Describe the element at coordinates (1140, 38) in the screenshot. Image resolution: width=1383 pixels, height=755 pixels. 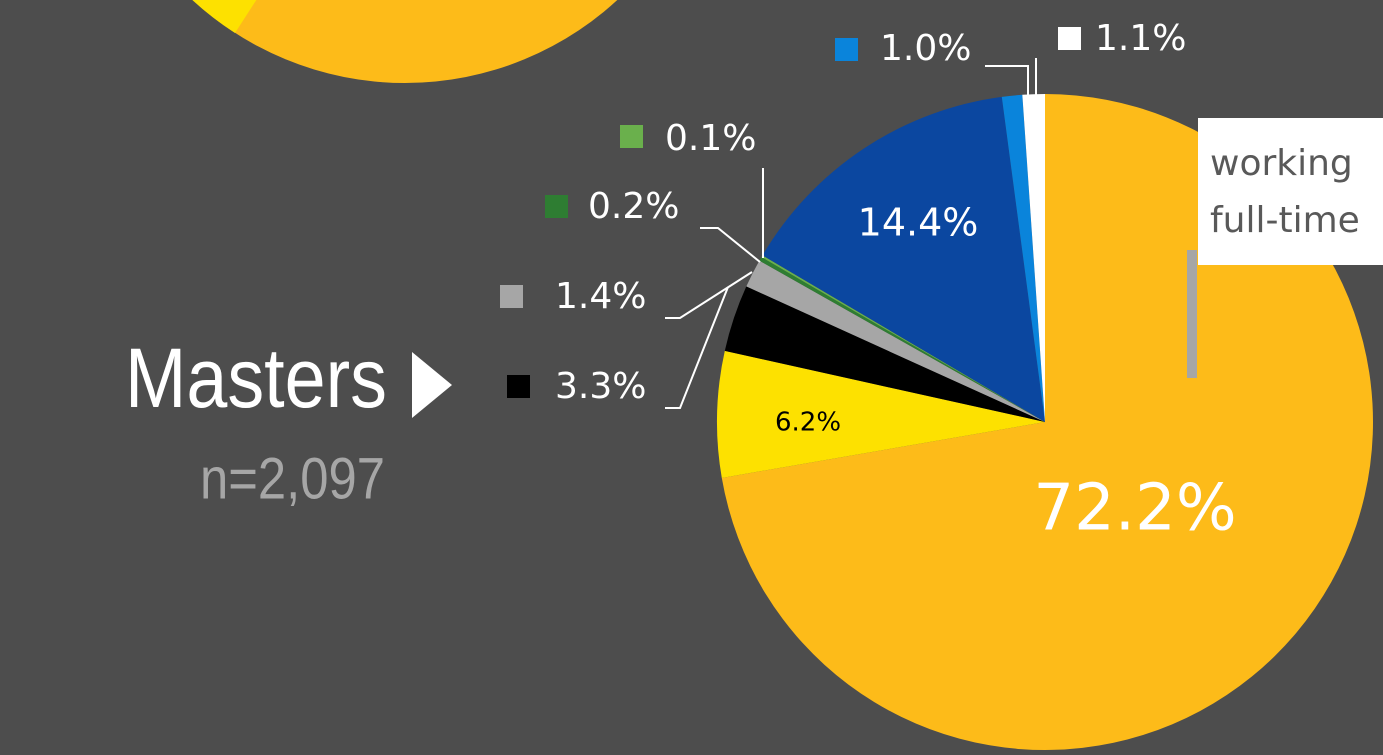
I see `data-label: 1.1%` at that location.